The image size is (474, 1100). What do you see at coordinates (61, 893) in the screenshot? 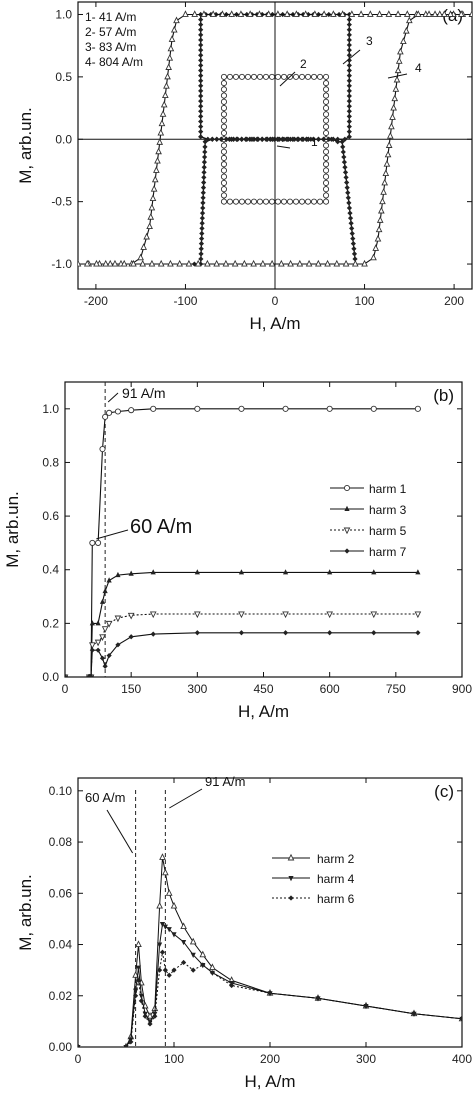
I see `y-tick-label: 0.06` at bounding box center [61, 893].